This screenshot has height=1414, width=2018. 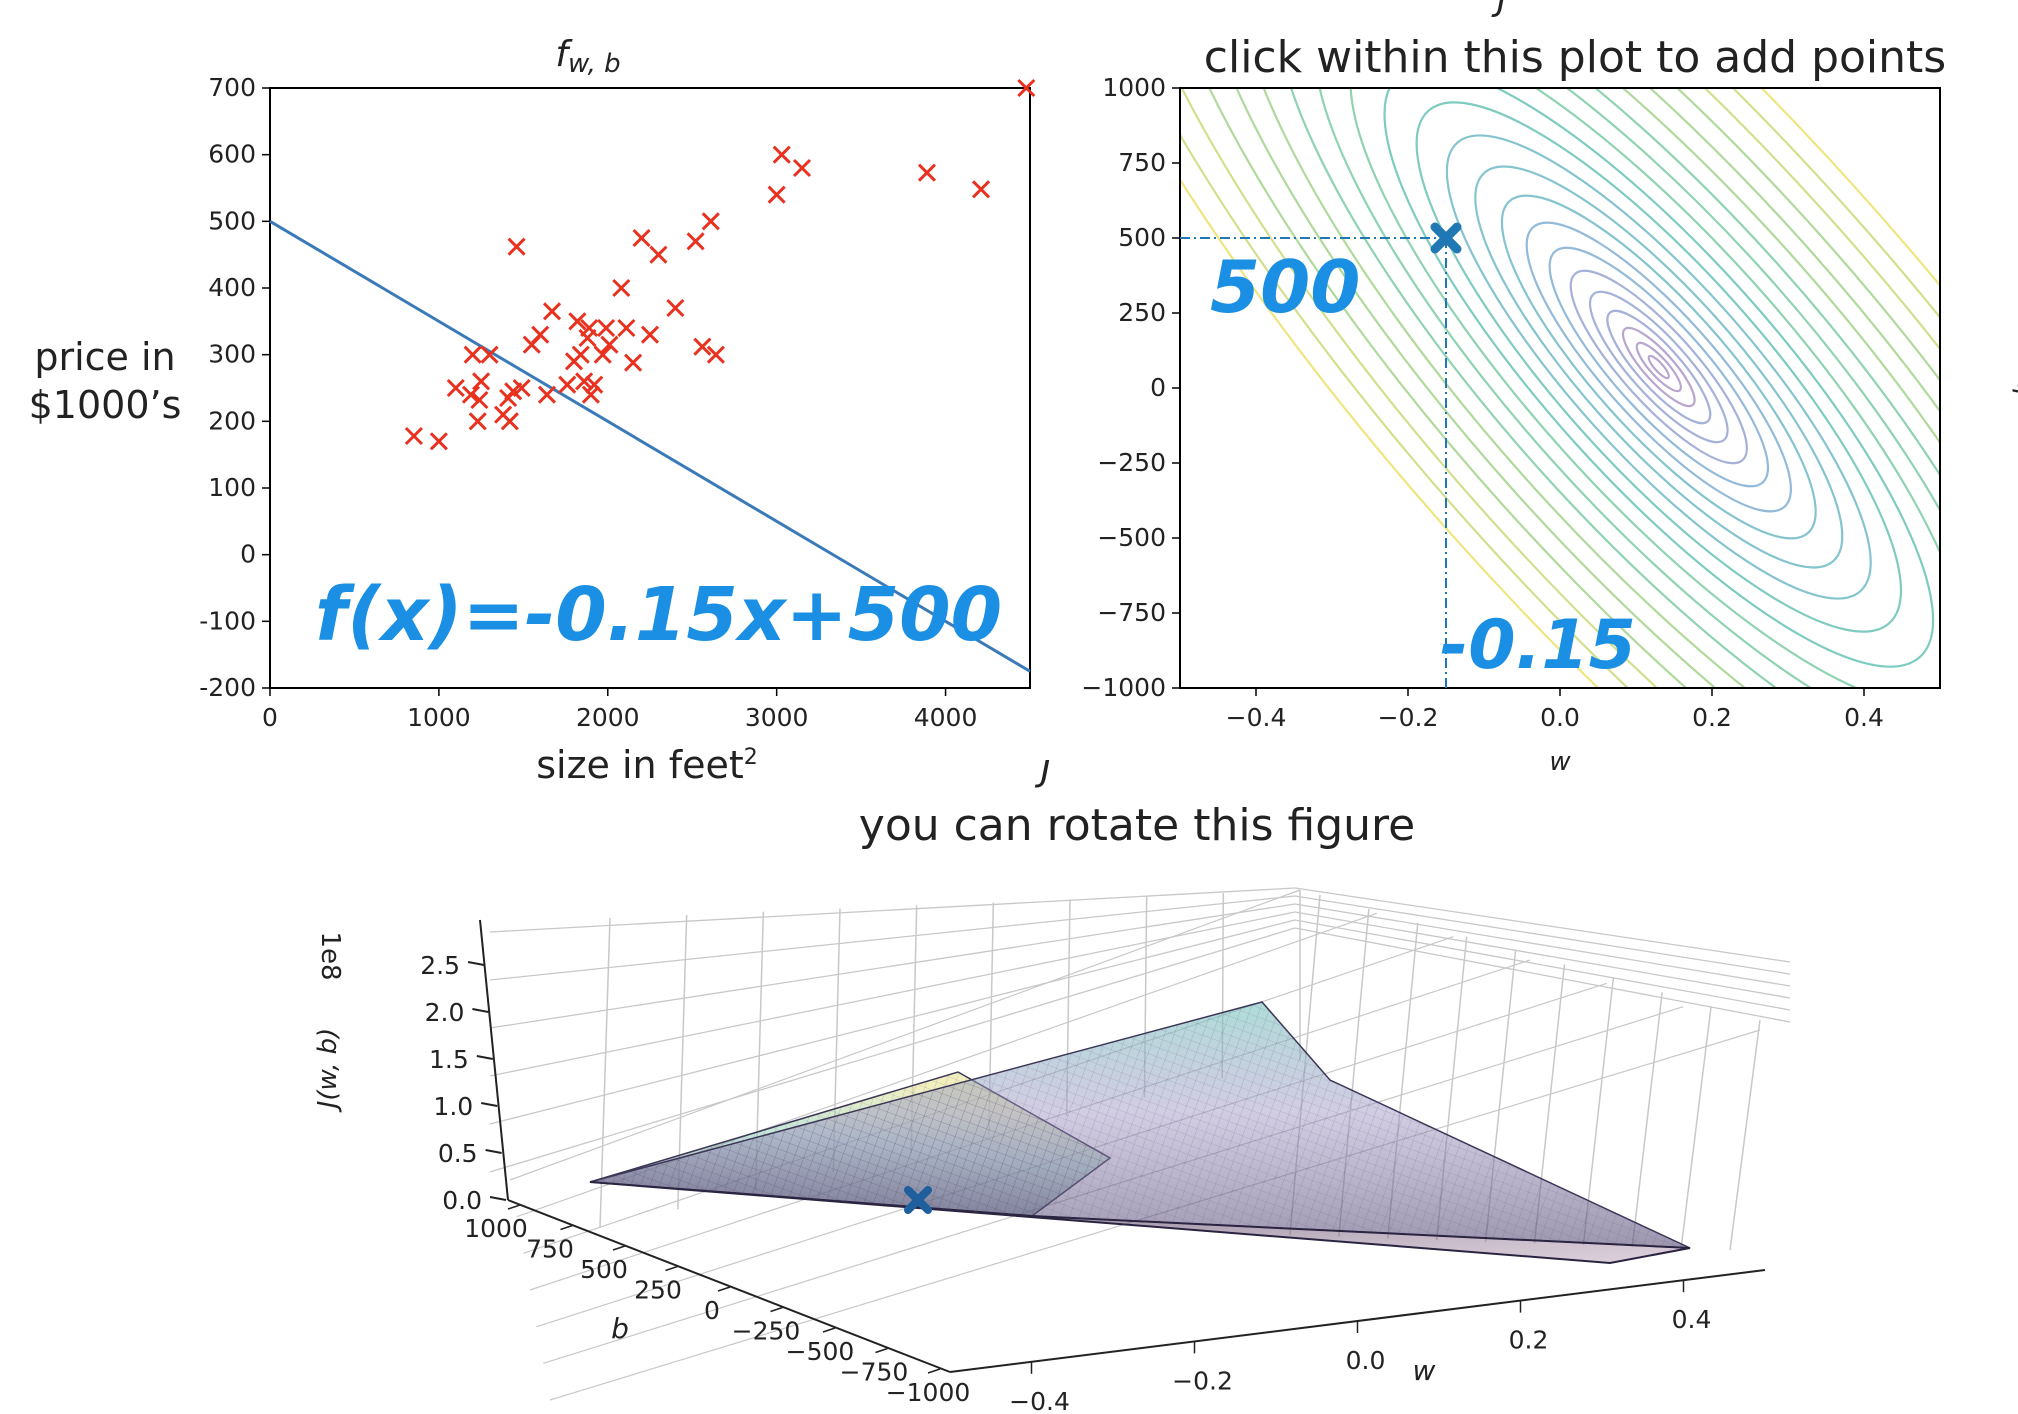 What do you see at coordinates (587, 56) in the screenshot?
I see `chart-title-f: fw, b` at bounding box center [587, 56].